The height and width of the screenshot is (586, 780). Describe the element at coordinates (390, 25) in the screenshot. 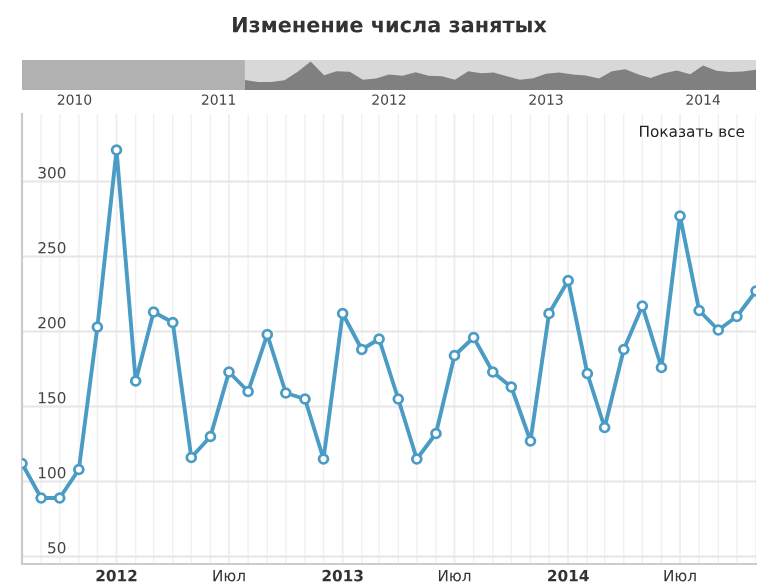

I see `chart-title: Изменение числа занятых` at that location.